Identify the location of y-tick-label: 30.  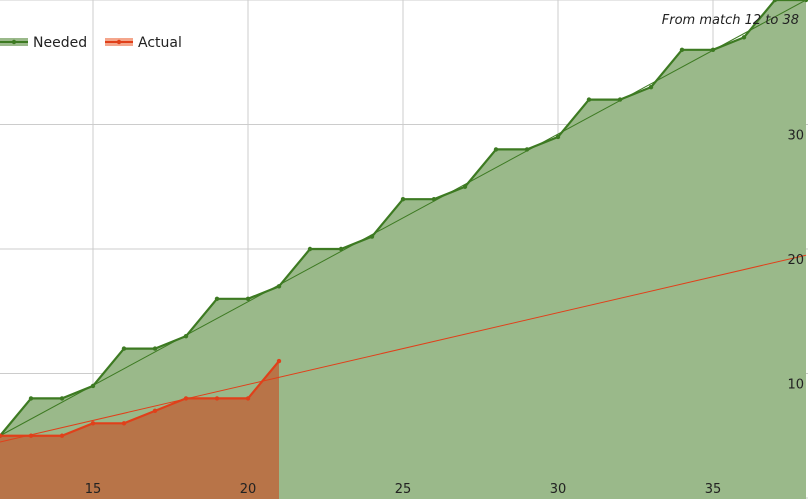
(795, 136).